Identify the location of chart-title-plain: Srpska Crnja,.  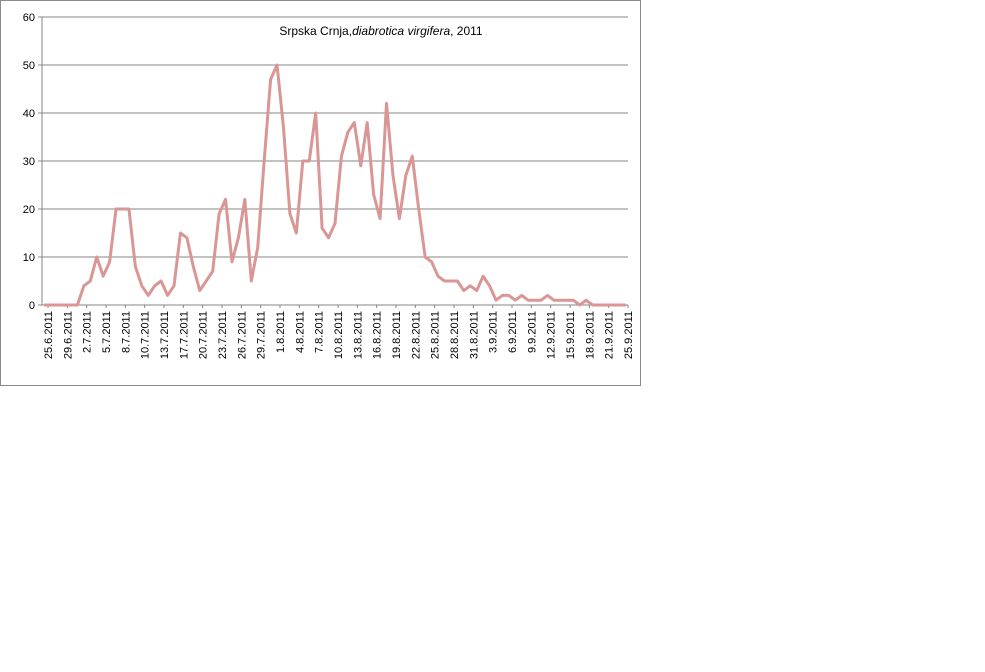
(315, 31).